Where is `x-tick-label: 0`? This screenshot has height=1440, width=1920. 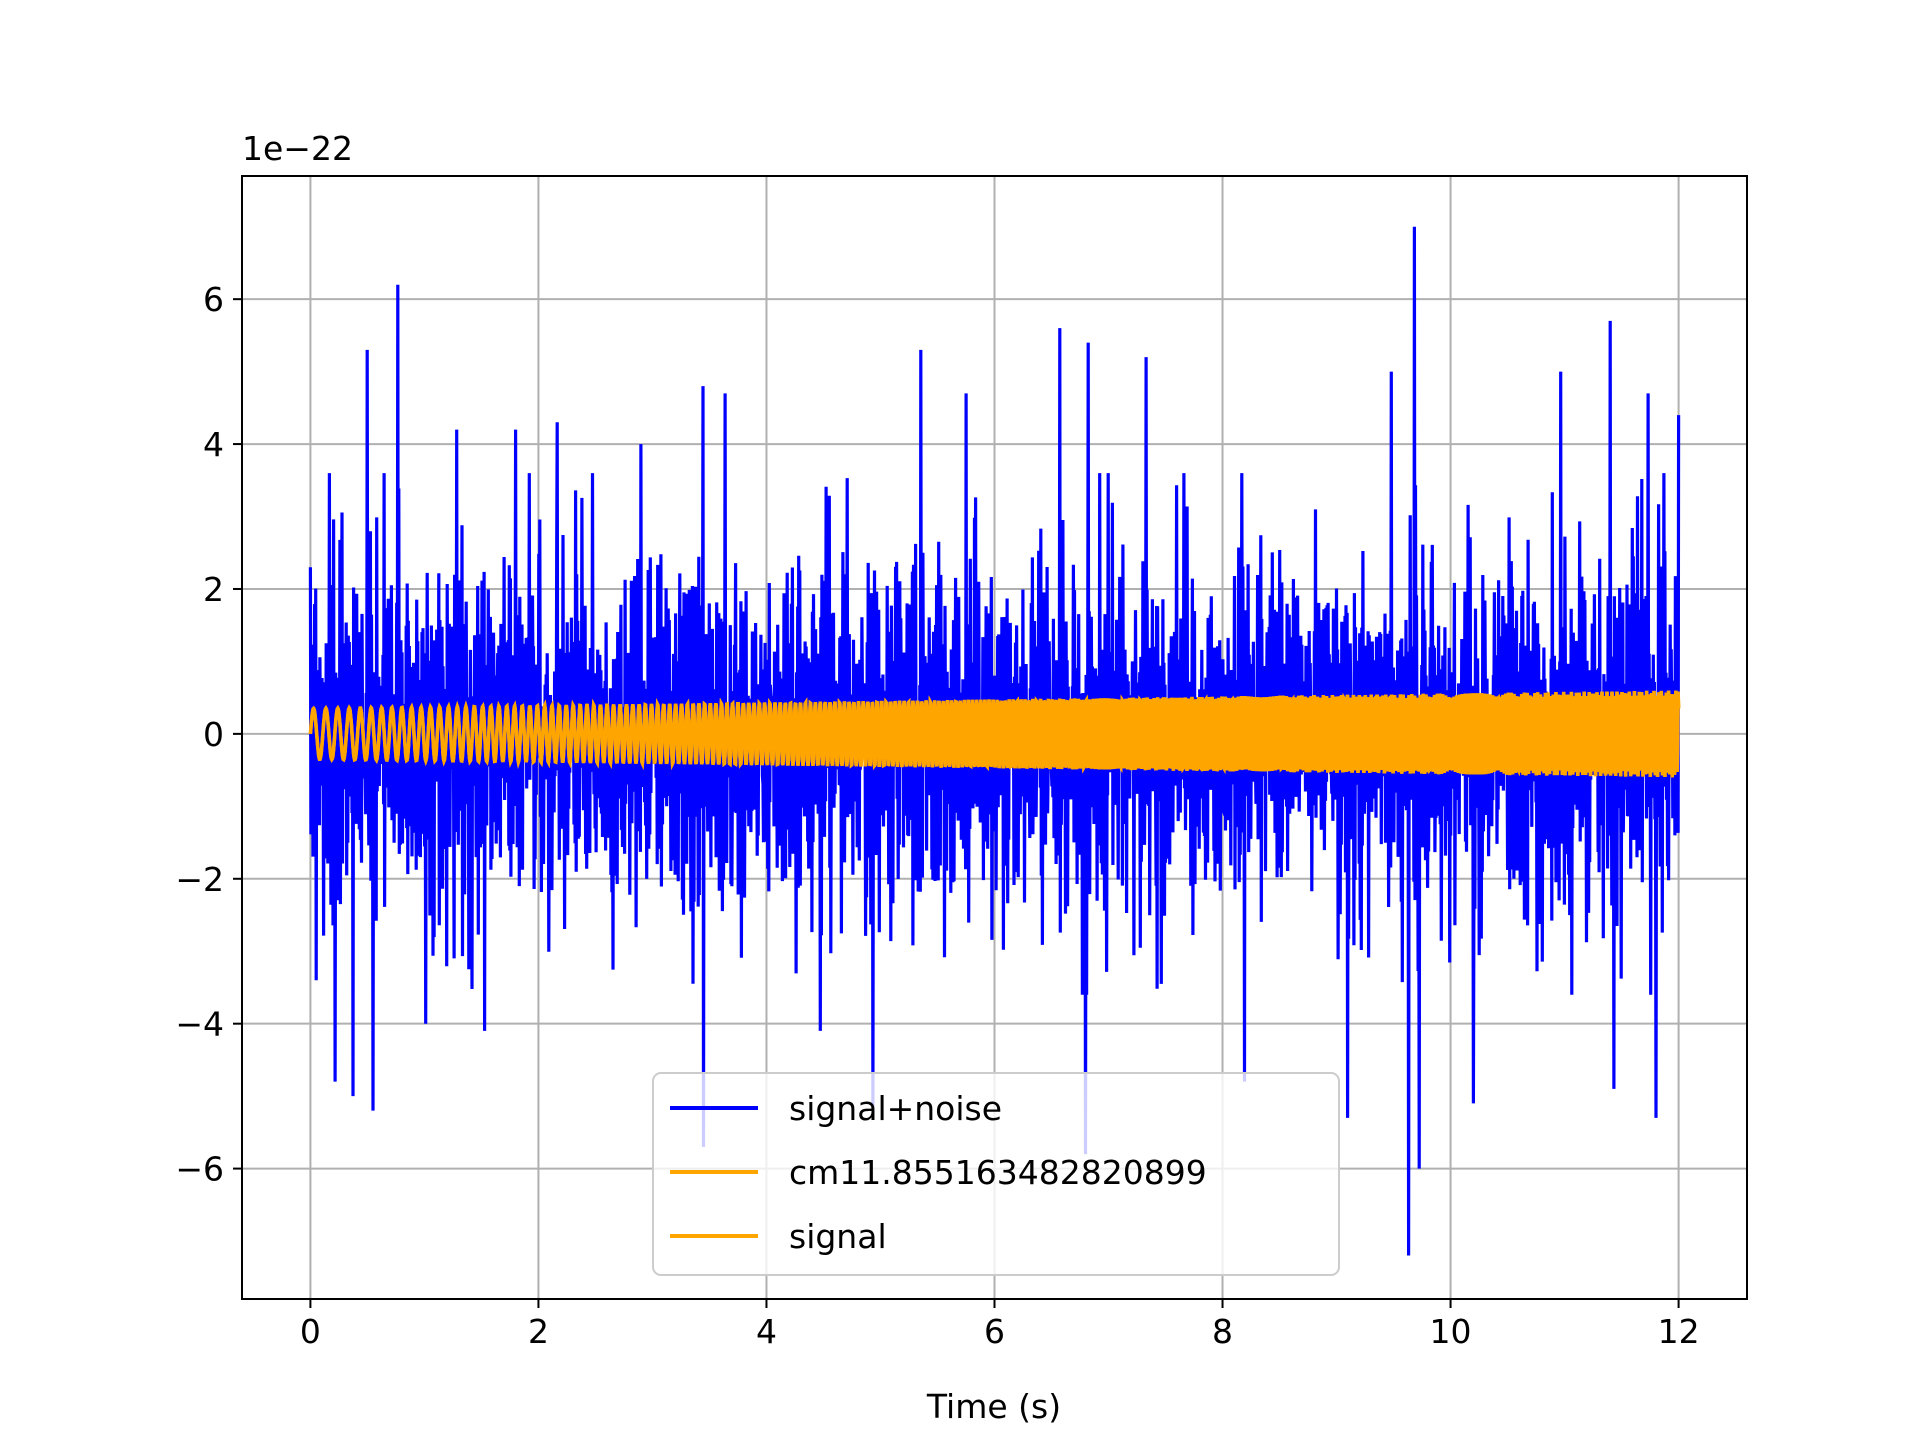 x-tick-label: 0 is located at coordinates (310, 1331).